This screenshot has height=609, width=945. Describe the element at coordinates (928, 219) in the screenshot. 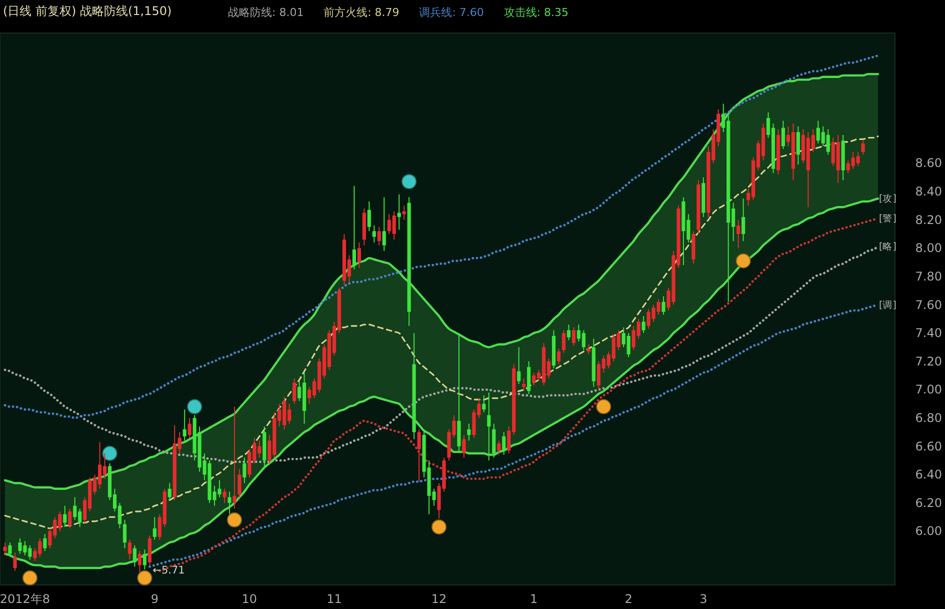

I see `y-tick-label: 8.20` at that location.